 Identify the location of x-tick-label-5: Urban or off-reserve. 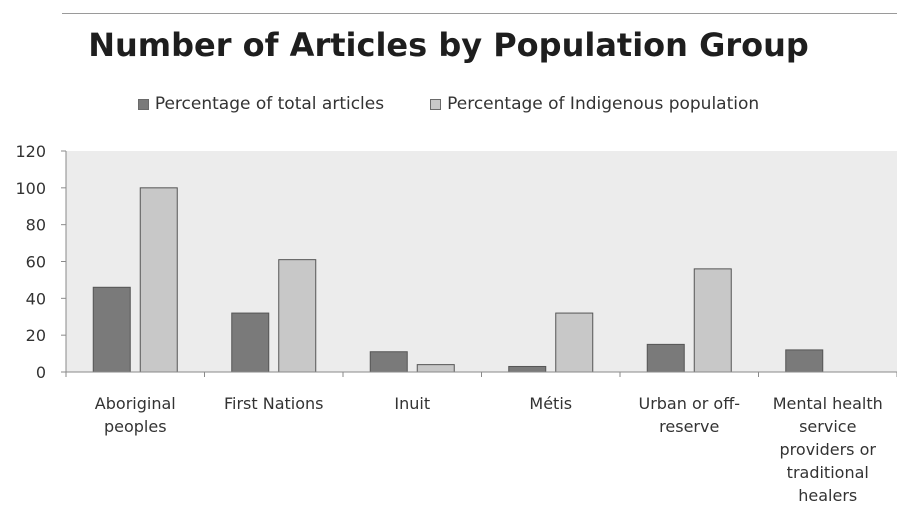
(689, 415).